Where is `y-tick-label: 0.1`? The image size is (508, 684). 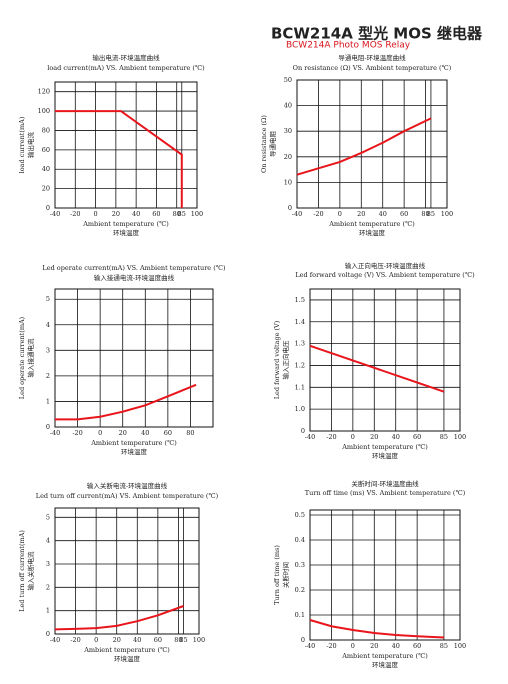 y-tick-label: 0.1 is located at coordinates (300, 615).